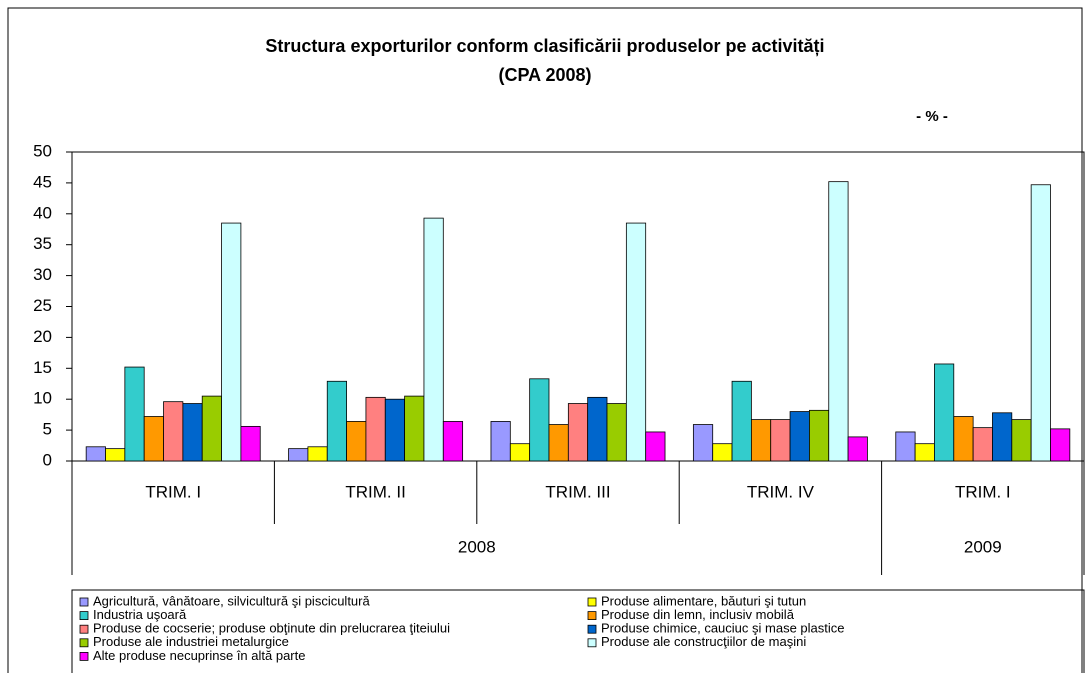 Image resolution: width=1090 pixels, height=673 pixels. Describe the element at coordinates (698, 614) in the screenshot. I see `legend-label: Produse din lemn, inclusiv mobilă` at that location.